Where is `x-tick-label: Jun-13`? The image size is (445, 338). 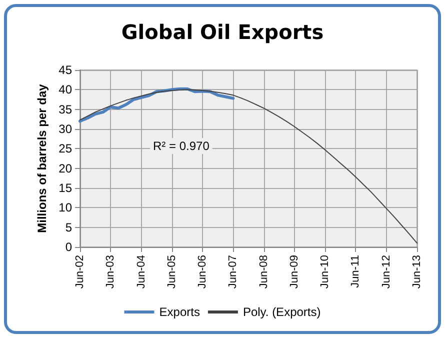 x-tick-label: Jun-13 is located at coordinates (417, 272).